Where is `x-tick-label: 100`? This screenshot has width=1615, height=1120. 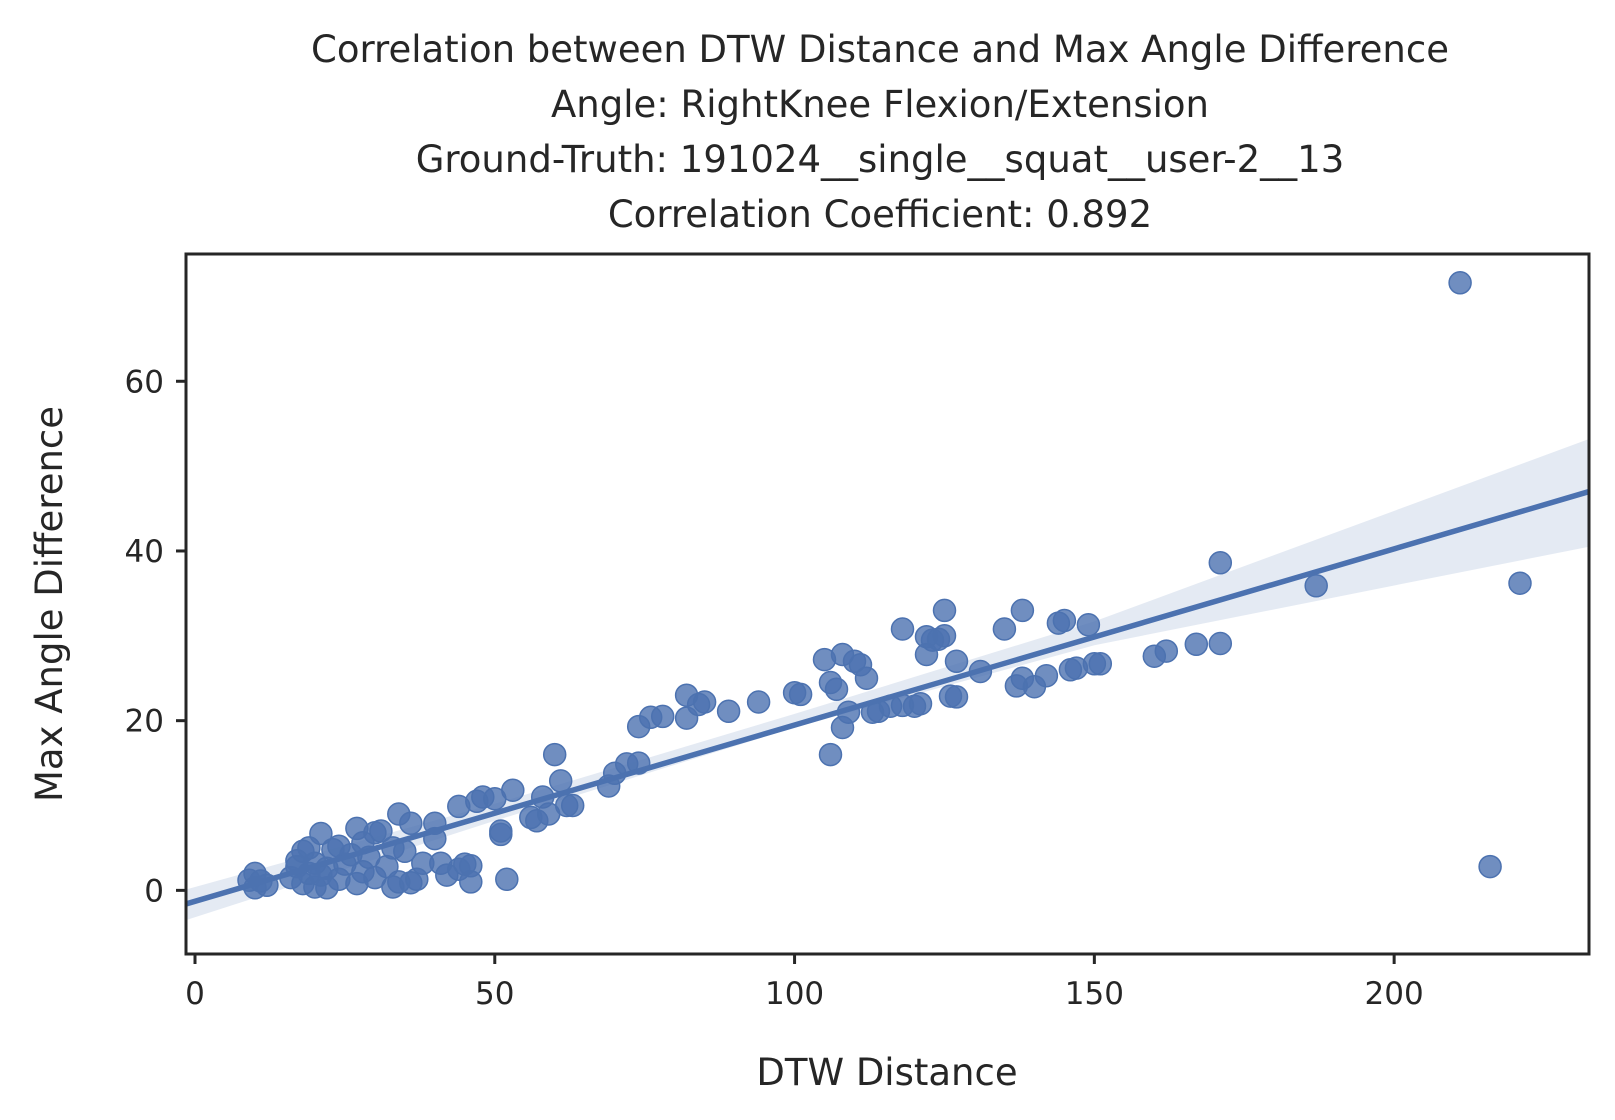
x-tick-label: 100 is located at coordinates (794, 994).